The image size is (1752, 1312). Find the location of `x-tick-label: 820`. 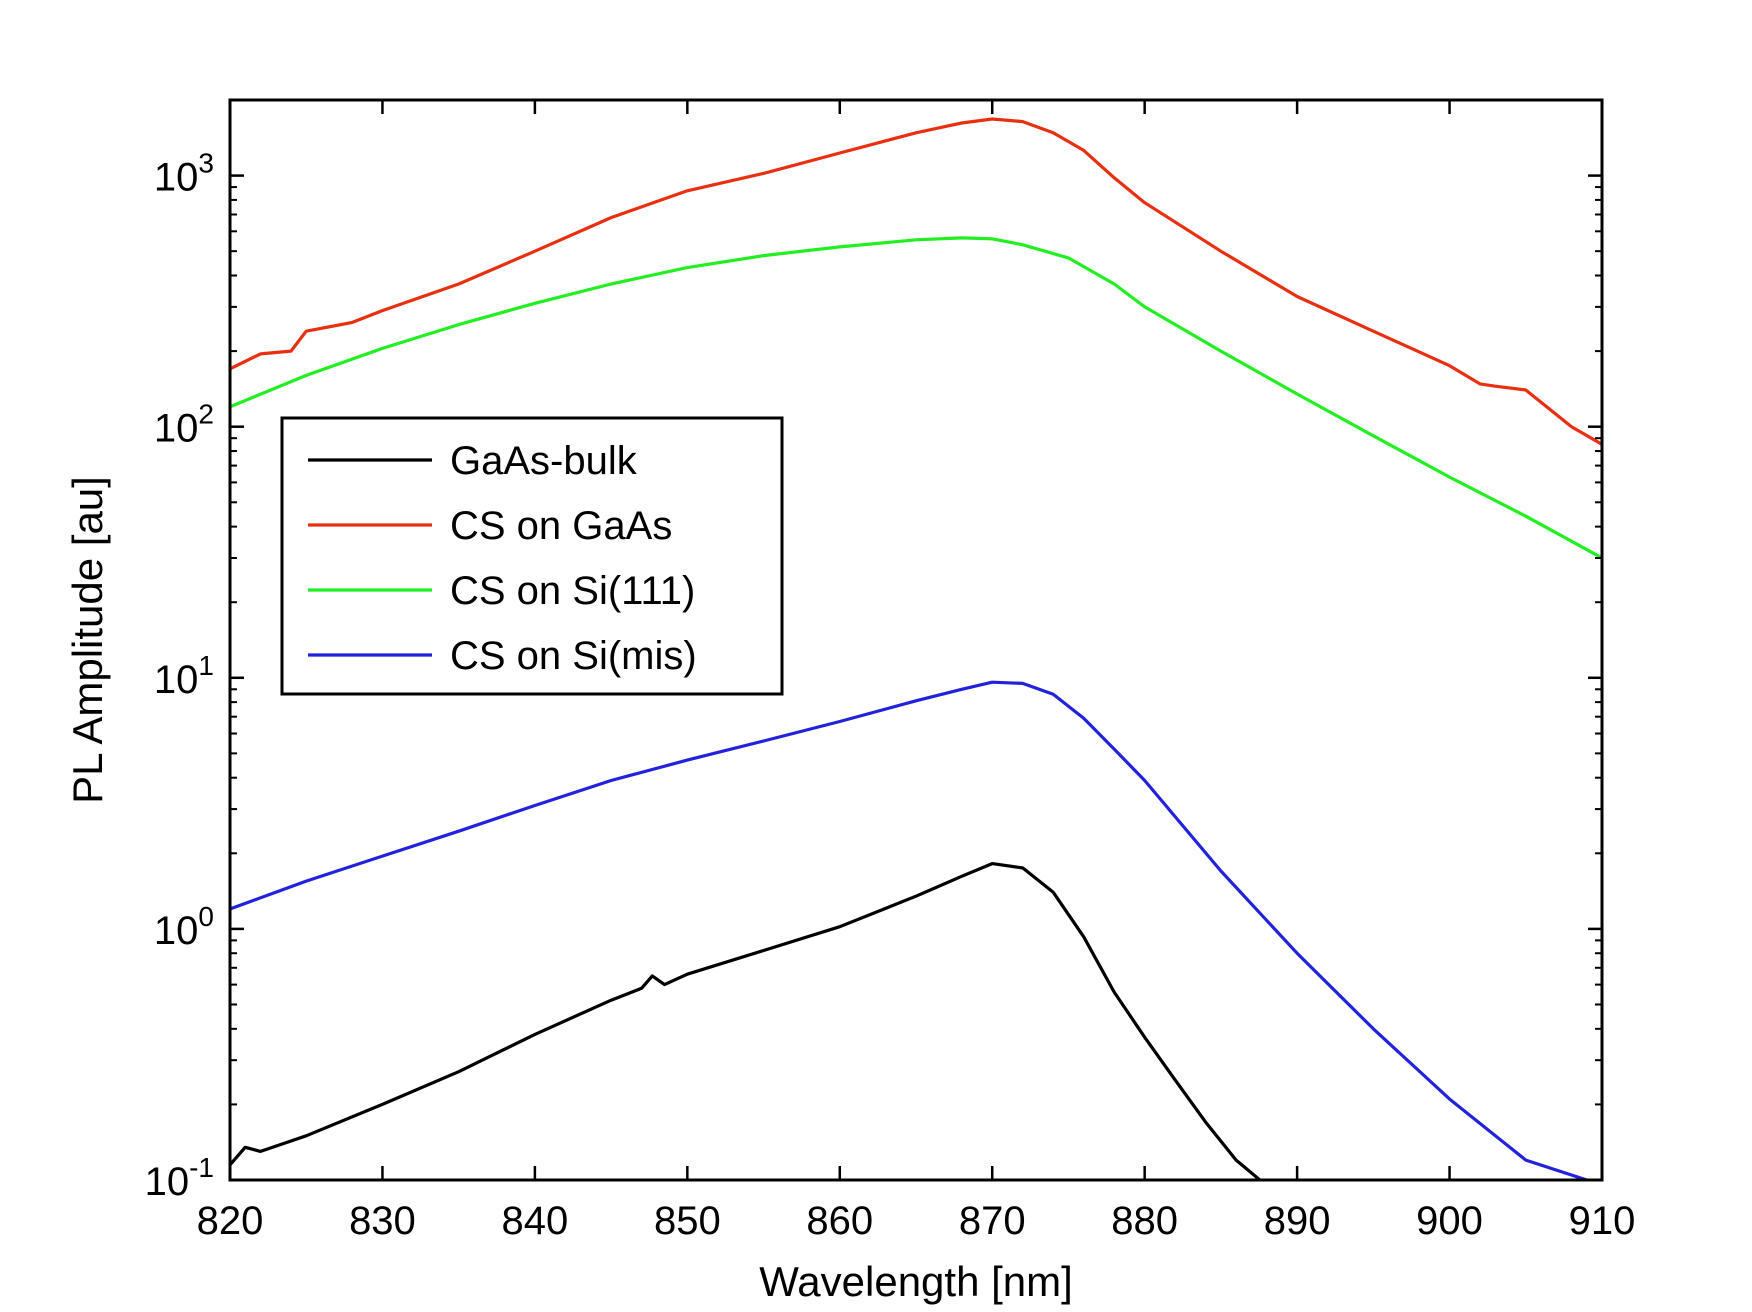

x-tick-label: 820 is located at coordinates (230, 1221).